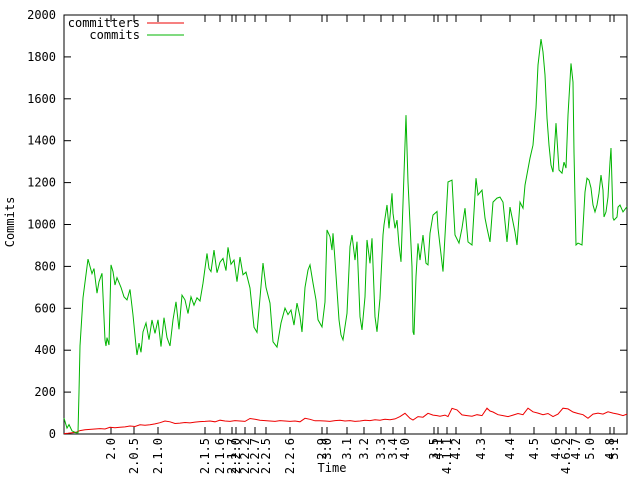  Describe the element at coordinates (45, 266) in the screenshot. I see `y-tick-label: 800` at that location.